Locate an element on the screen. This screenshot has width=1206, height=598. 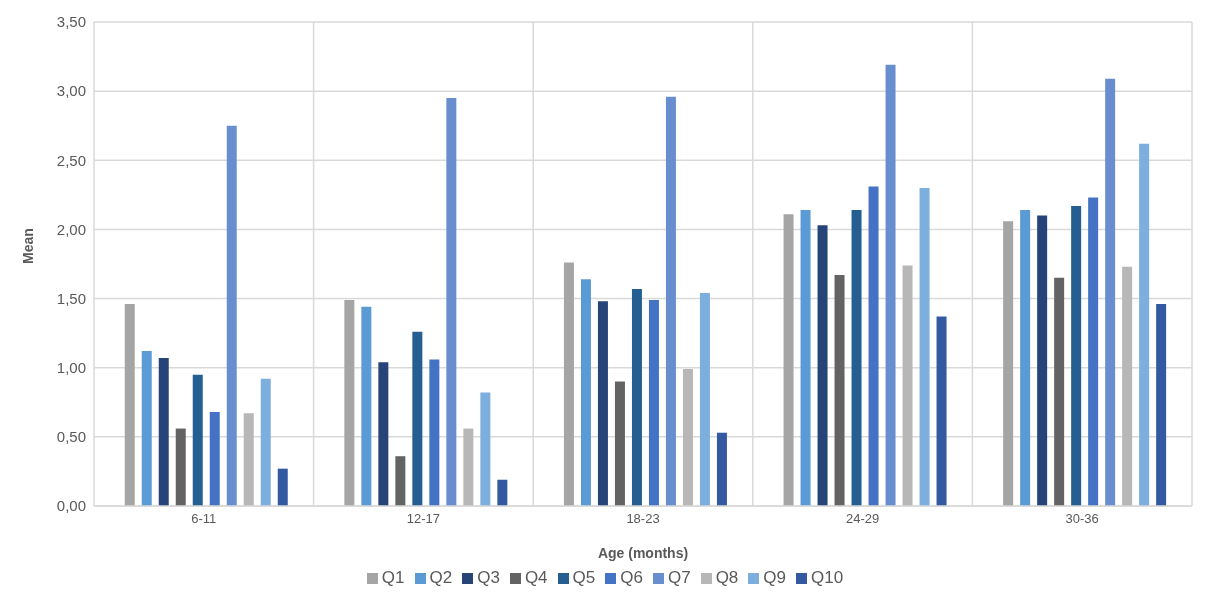
legend-label: Q10 is located at coordinates (827, 577).